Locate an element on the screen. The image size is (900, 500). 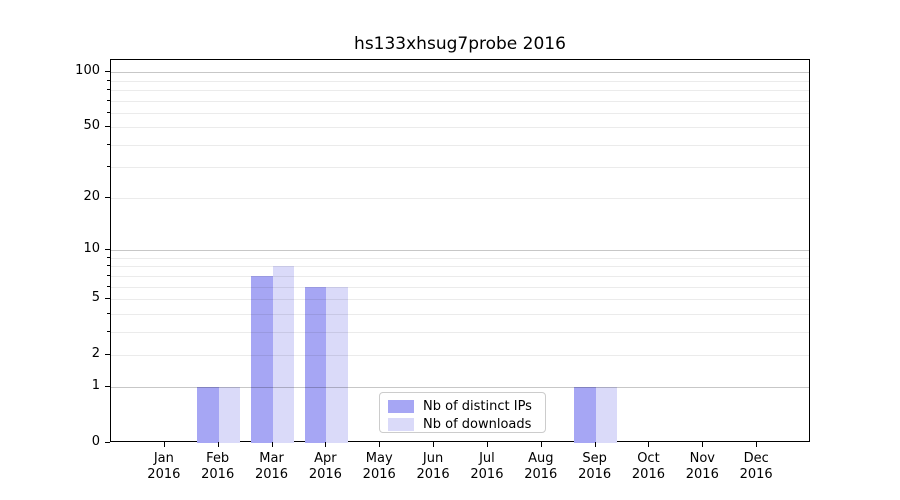
y-tick-label: 1 is located at coordinates (95, 386).